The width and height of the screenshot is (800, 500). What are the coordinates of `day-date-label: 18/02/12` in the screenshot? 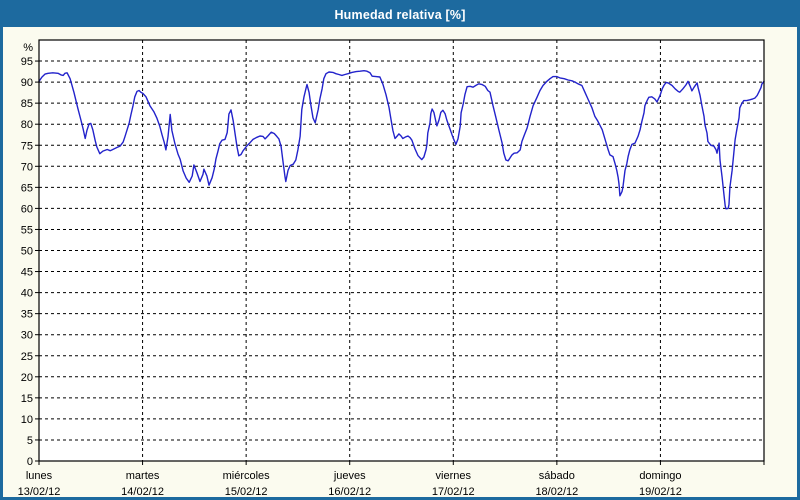 It's located at (556, 491).